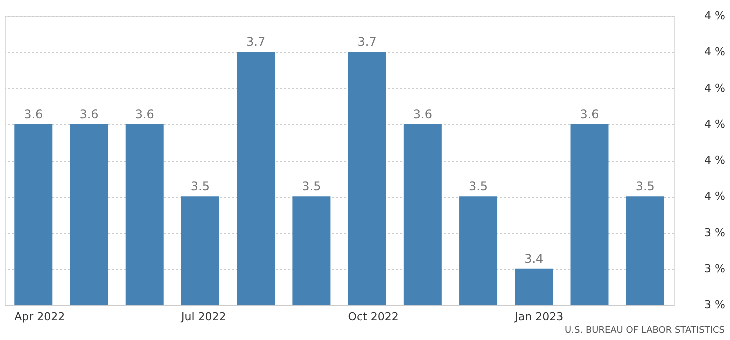  Describe the element at coordinates (373, 317) in the screenshot. I see `x-tick-label: Oct 2022` at that location.